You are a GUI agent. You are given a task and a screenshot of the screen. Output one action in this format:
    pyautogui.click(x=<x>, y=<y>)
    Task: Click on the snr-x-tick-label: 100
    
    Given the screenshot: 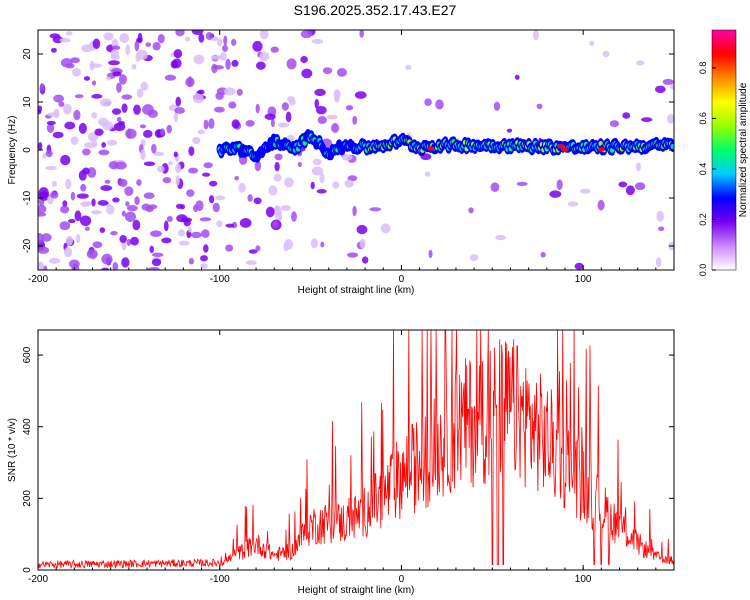 What is the action you would take?
    pyautogui.click(x=583, y=579)
    